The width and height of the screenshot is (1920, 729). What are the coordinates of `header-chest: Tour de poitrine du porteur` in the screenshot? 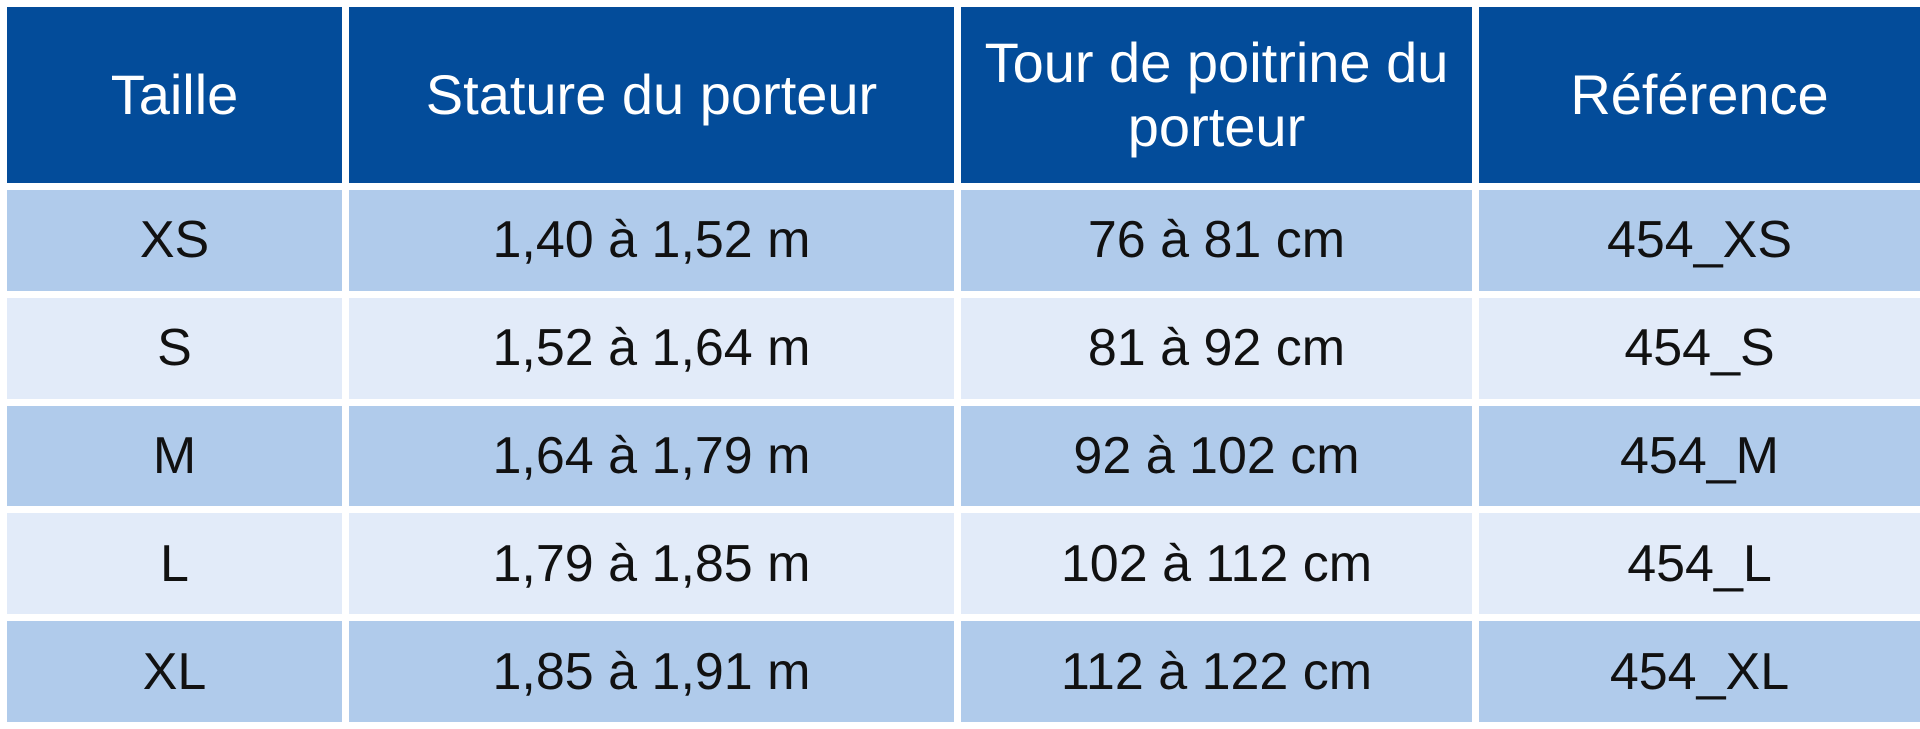 It's located at (1216, 95).